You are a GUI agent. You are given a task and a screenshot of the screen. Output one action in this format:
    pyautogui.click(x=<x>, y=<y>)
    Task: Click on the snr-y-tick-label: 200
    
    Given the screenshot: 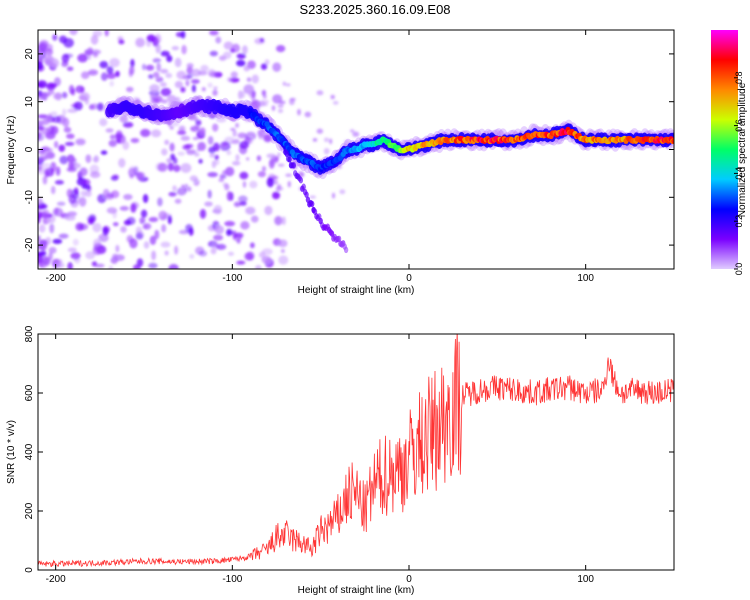 What is the action you would take?
    pyautogui.click(x=29, y=510)
    